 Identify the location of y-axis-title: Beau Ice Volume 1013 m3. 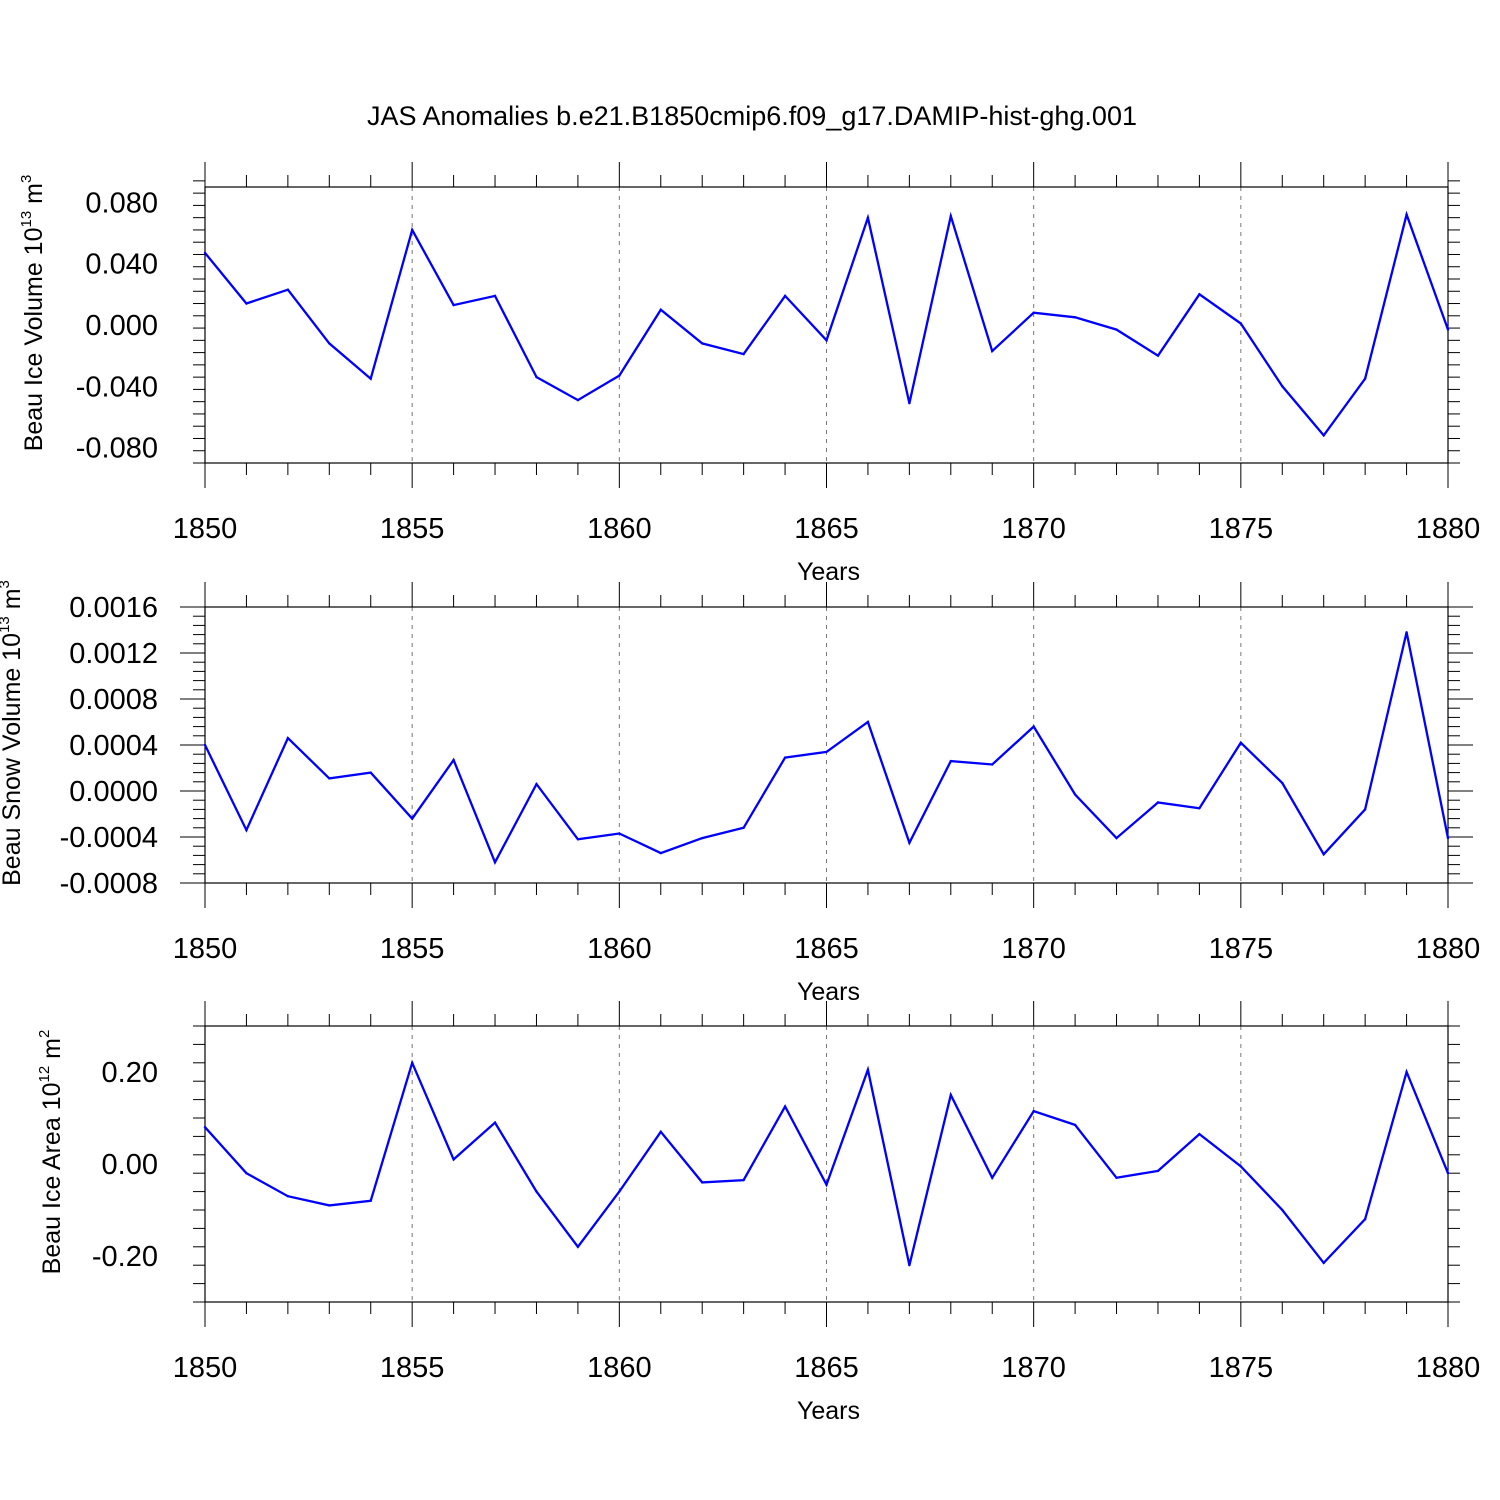
(33, 313).